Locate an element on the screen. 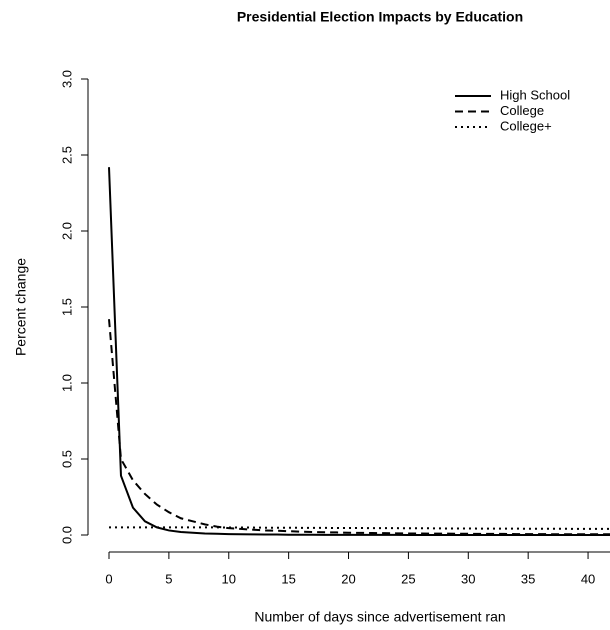  y-tick-label: 1.5 is located at coordinates (66, 307).